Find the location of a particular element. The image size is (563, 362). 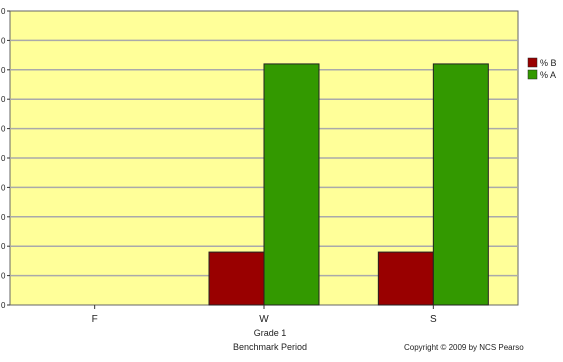

bar-b-s is located at coordinates (405, 278).